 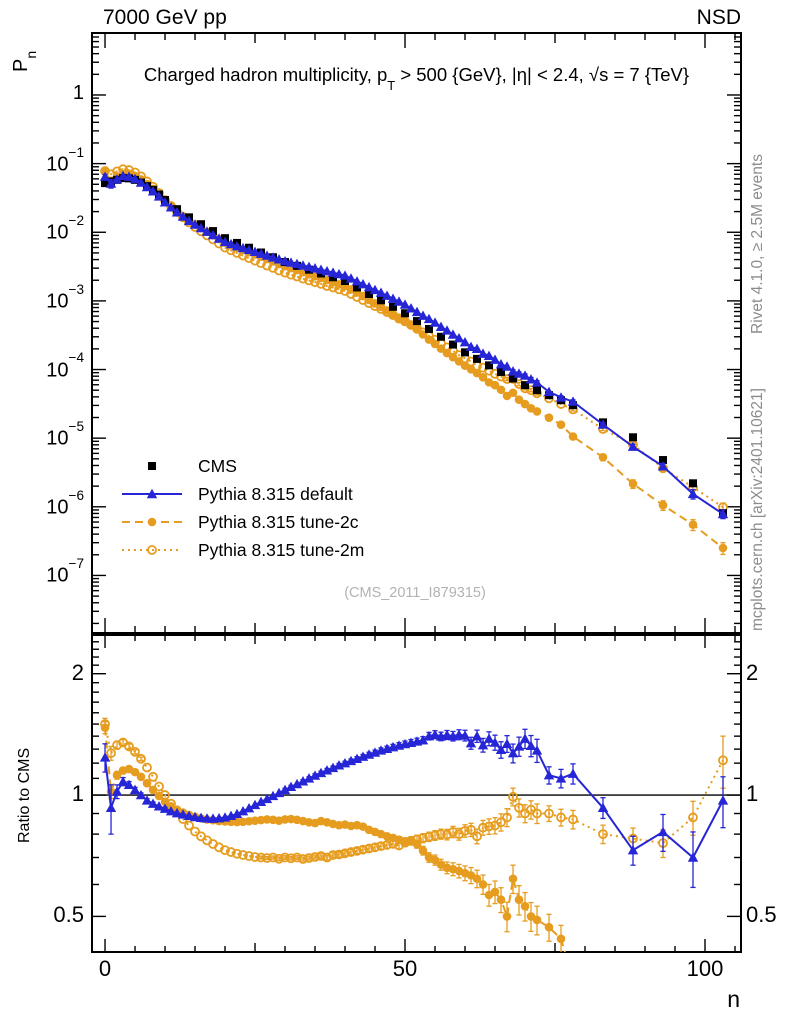 I want to click on ratio-y-tick-label-right: 2, so click(x=752, y=672).